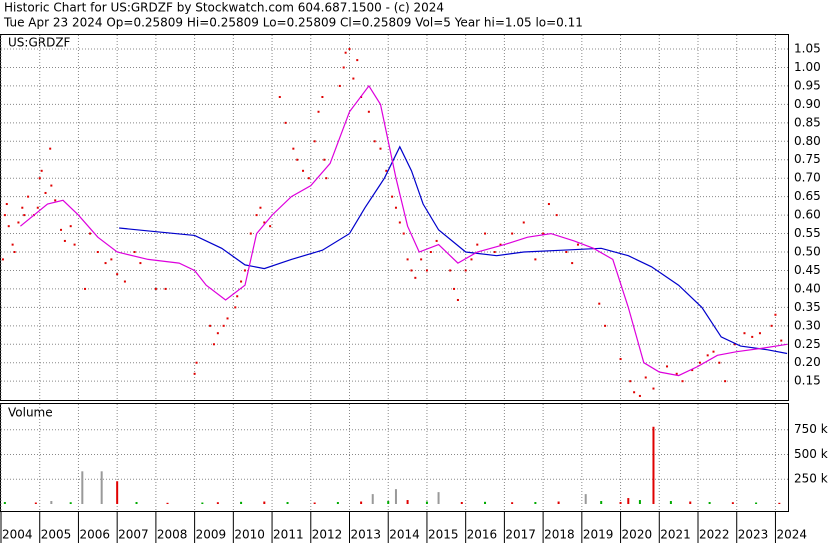 This screenshot has width=830, height=543. I want to click on x-tick-label: 2011, so click(288, 535).